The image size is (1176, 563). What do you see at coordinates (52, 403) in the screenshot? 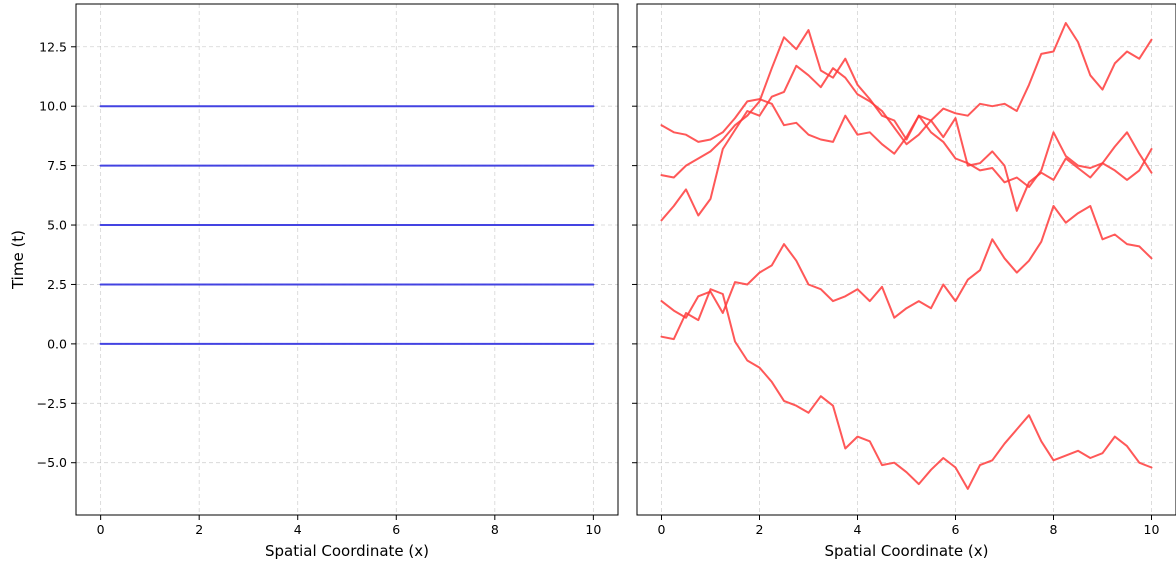
I see `y-tick-label: −2.5` at bounding box center [52, 403].